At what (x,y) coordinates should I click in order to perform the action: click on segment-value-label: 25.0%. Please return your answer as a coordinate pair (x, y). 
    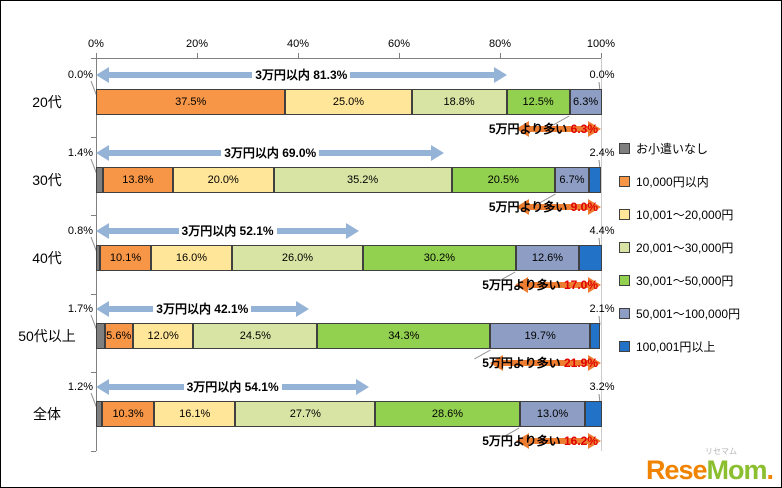
    Looking at the image, I should click on (348, 102).